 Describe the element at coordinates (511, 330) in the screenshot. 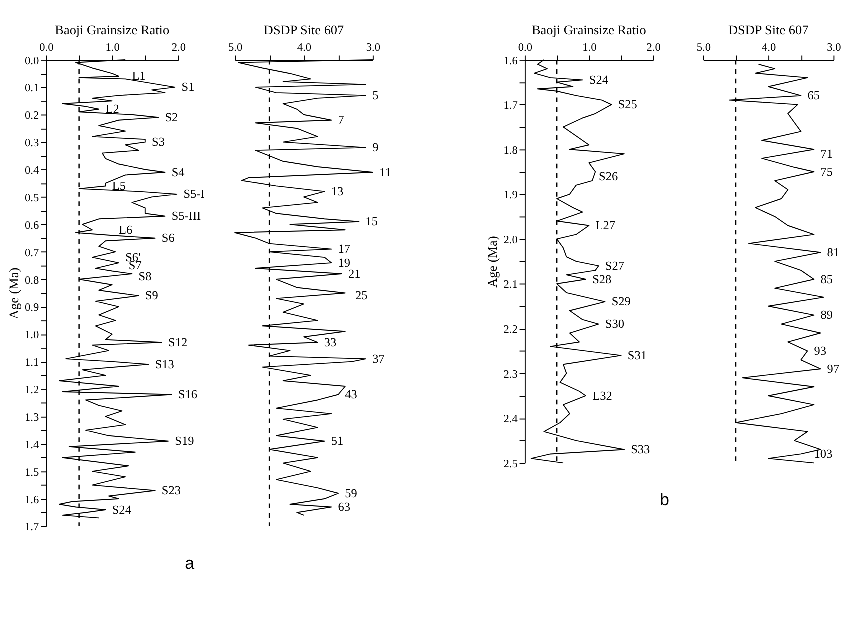

I see `y-tick-label: 2.2` at that location.